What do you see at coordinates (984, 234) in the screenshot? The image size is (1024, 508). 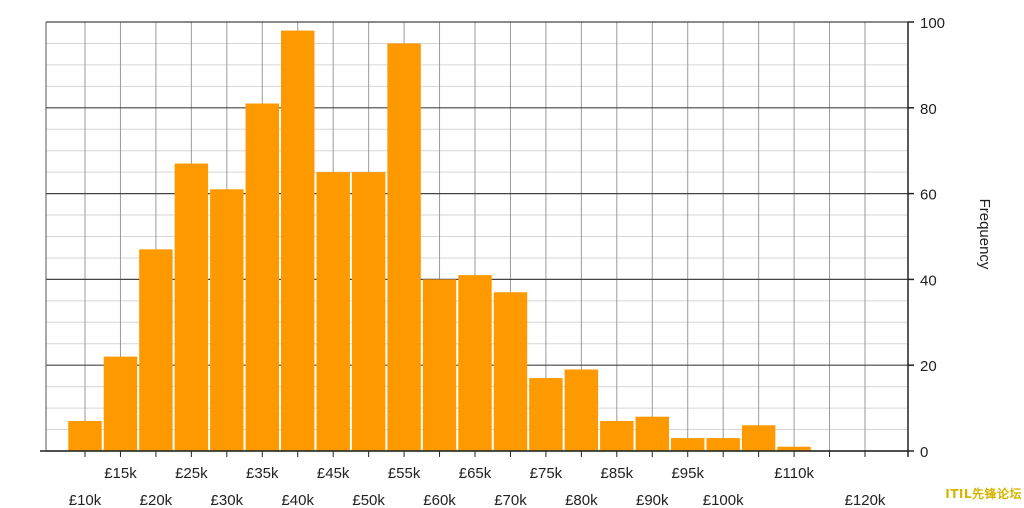 I see `y-axis-label: Frequency` at bounding box center [984, 234].